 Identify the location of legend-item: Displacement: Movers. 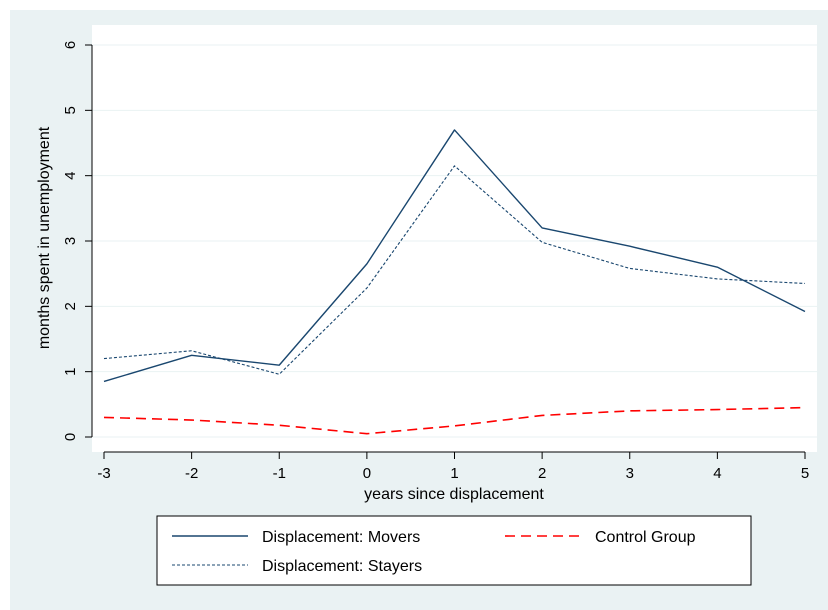
(296, 537).